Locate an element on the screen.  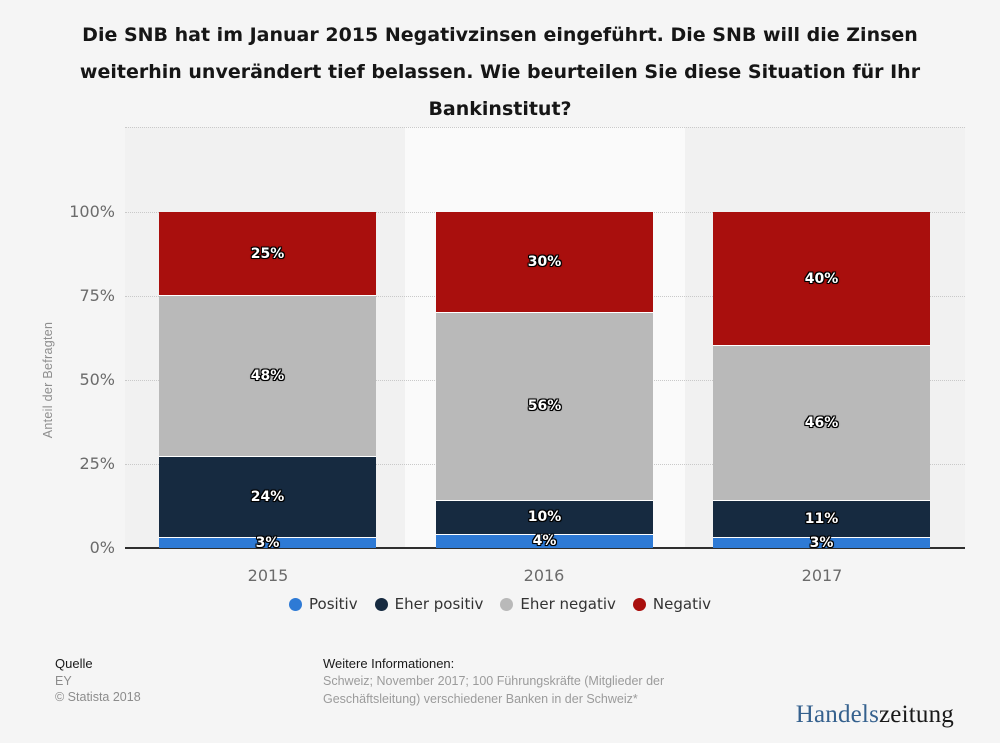
bar-value-label: 10% is located at coordinates (544, 517).